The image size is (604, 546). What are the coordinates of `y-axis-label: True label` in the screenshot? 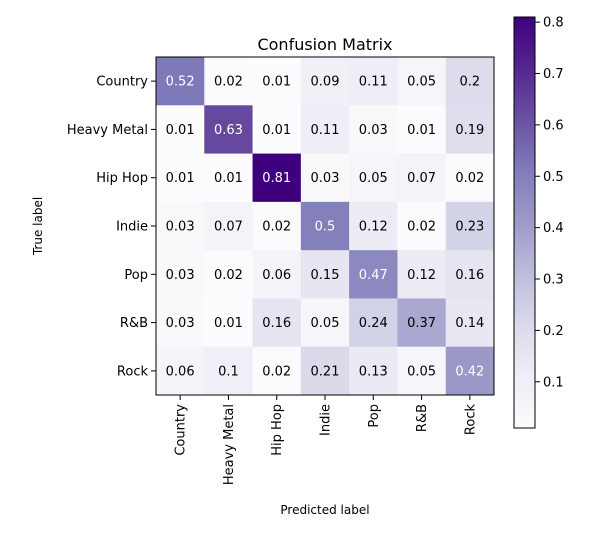 It's located at (38, 226).